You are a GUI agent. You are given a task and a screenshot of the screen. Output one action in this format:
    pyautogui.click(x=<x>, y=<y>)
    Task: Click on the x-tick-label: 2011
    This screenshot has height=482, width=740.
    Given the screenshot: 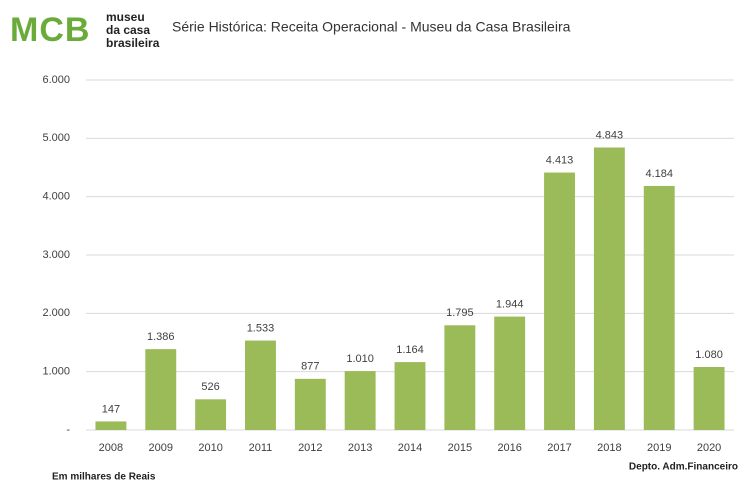 What is the action you would take?
    pyautogui.click(x=261, y=448)
    